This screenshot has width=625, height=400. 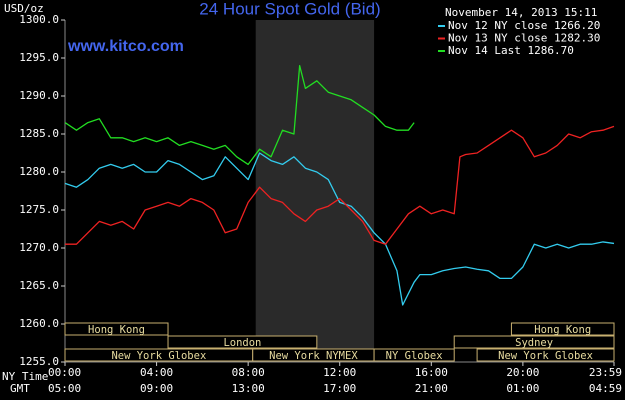 I want to click on session-label: Sydney, so click(x=534, y=343).